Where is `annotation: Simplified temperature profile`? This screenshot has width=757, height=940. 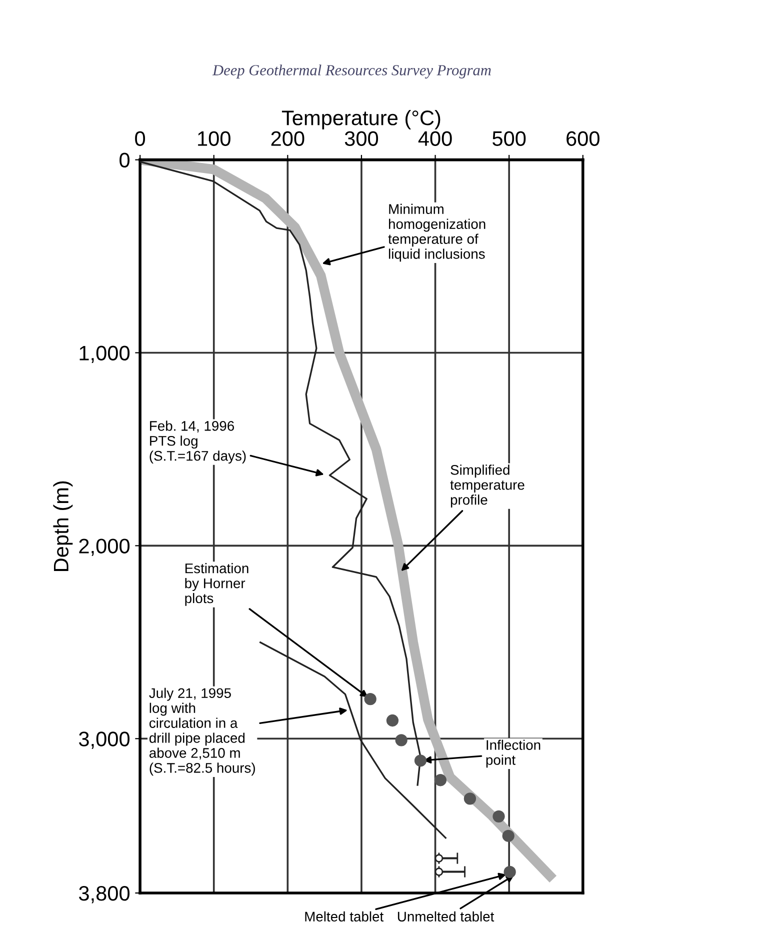
annotation: Simplified temperature profile is located at coordinates (487, 486).